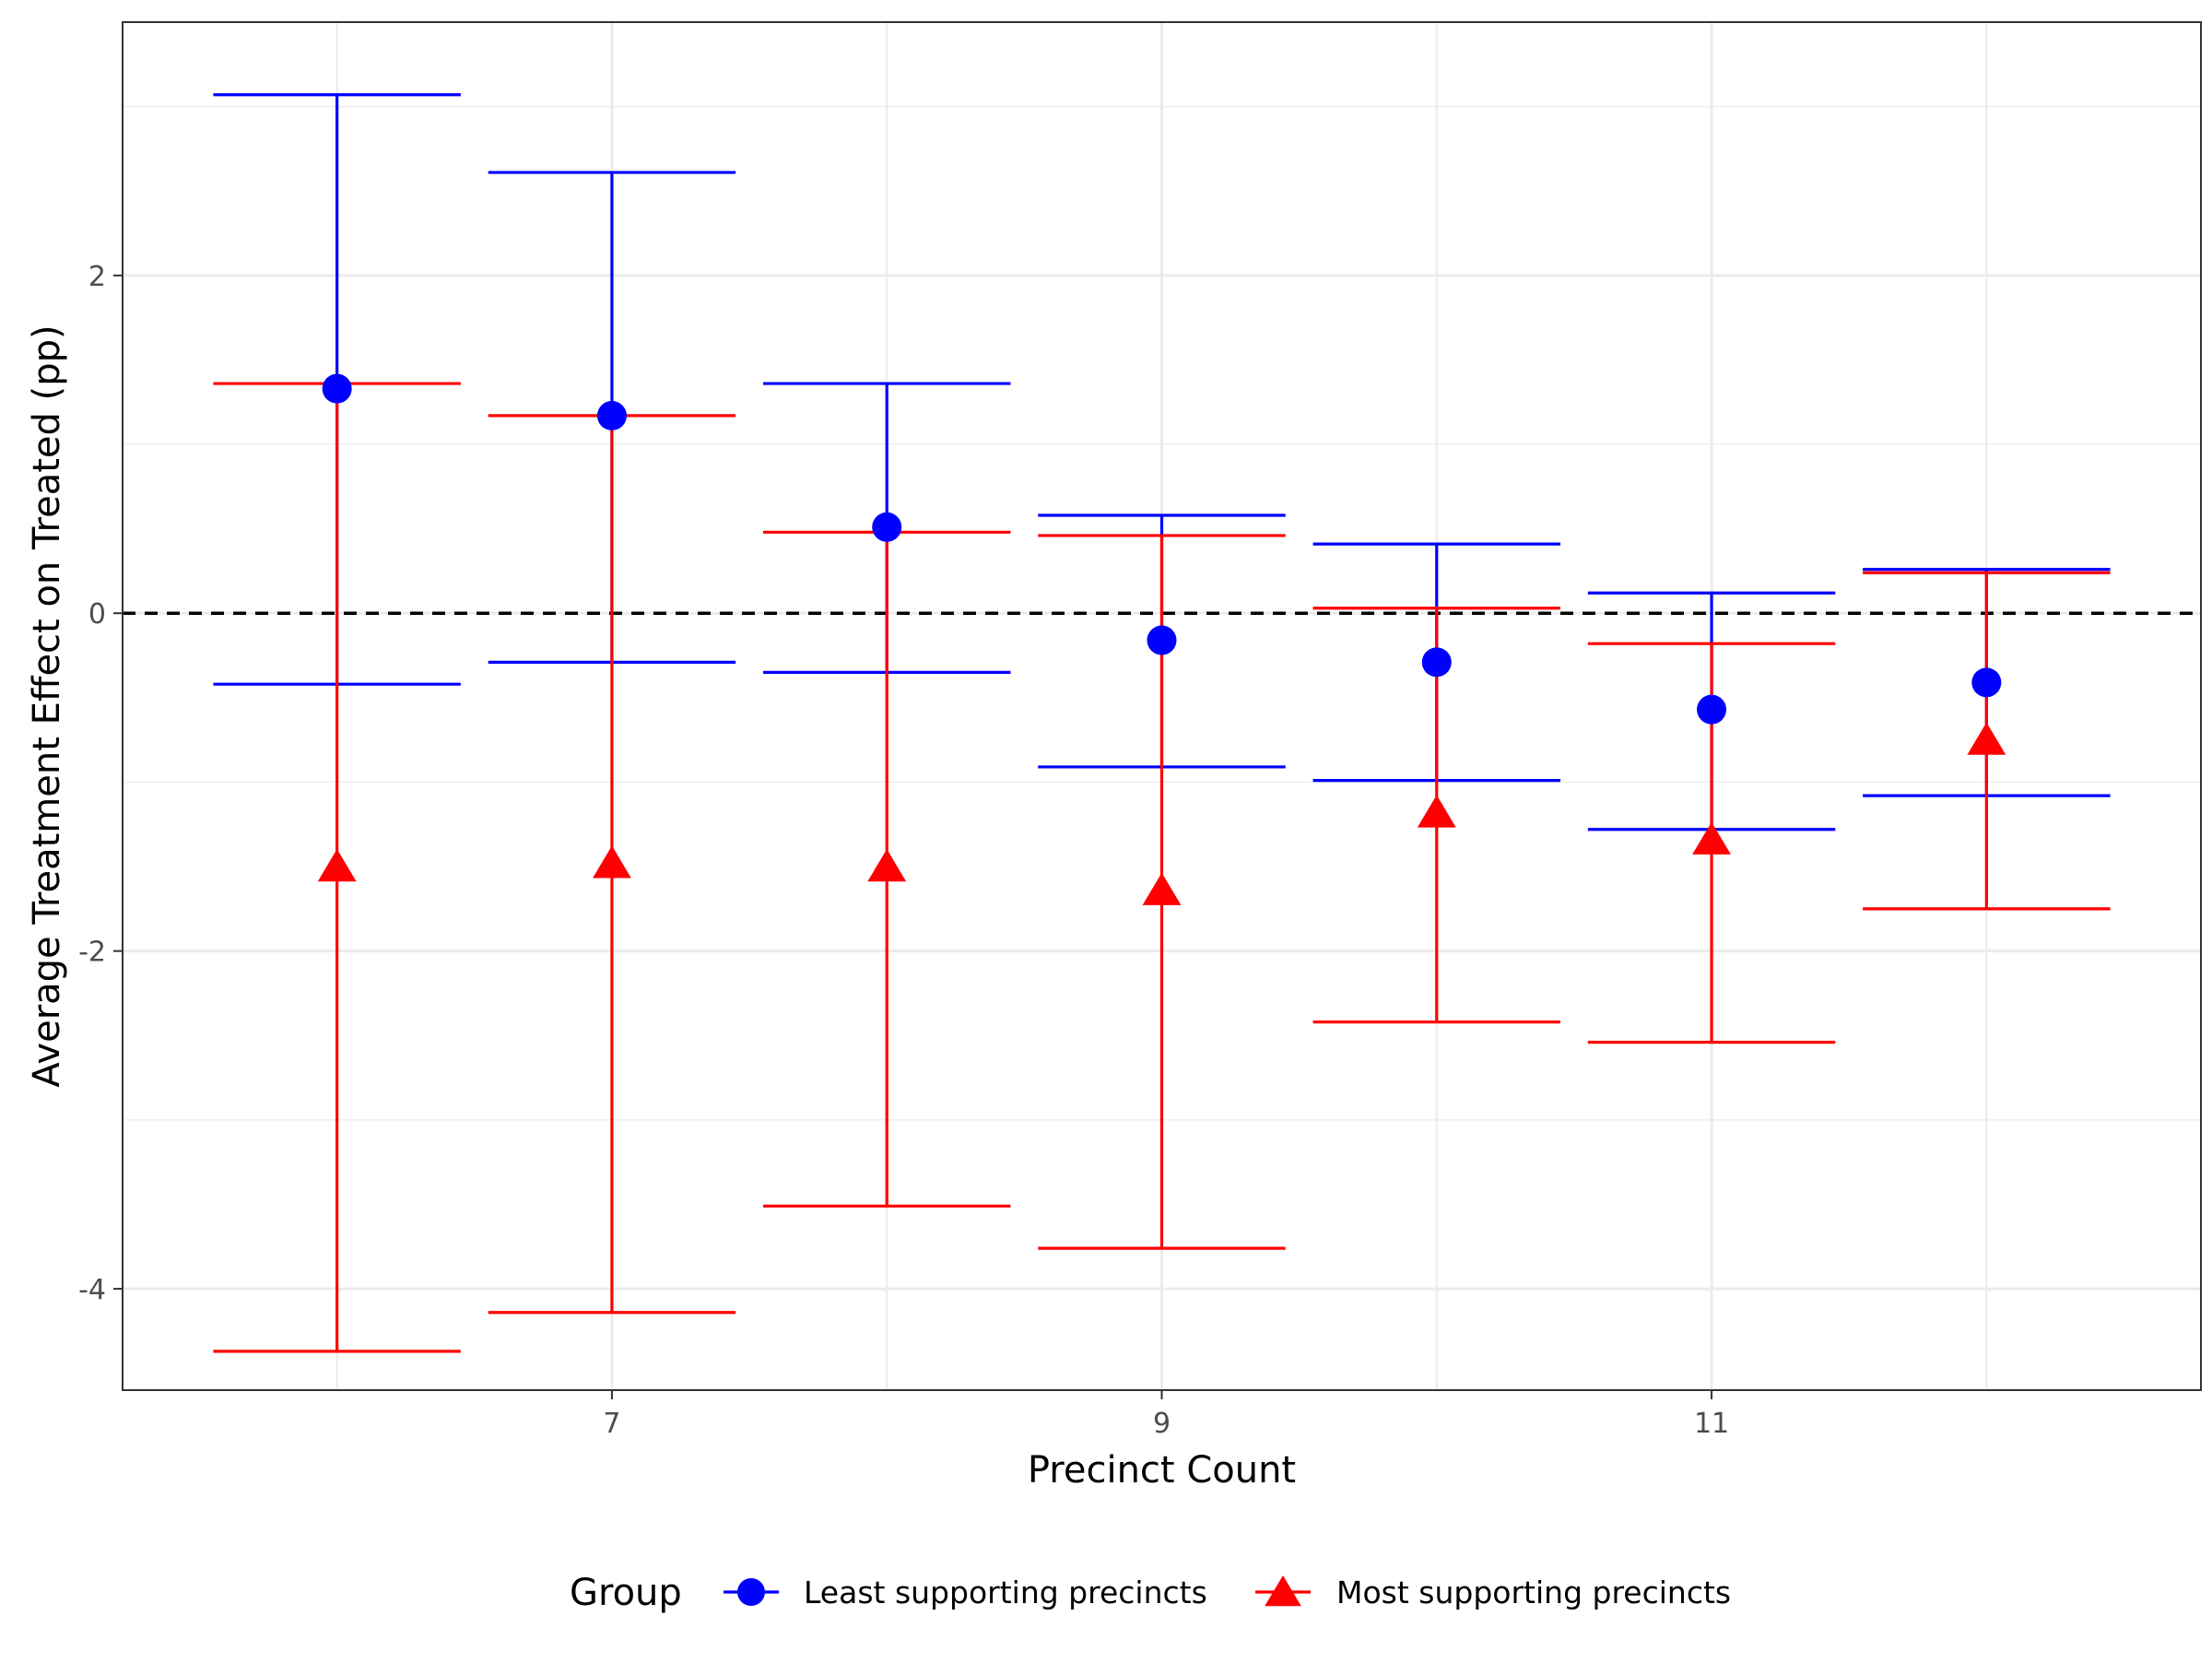 This screenshot has width=2212, height=1663. Describe the element at coordinates (1162, 1470) in the screenshot. I see `x-axis-title: Precinct Count` at that location.